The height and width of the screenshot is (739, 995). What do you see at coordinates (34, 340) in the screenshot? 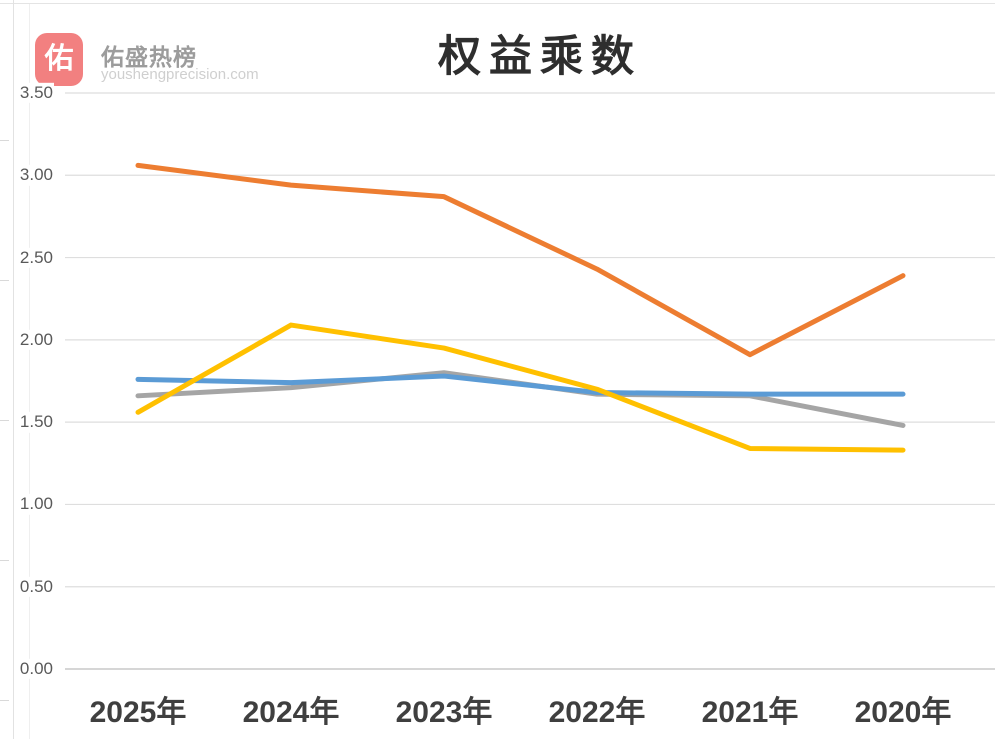
I see `y-axis-tick-label: 2.00` at bounding box center [34, 340].